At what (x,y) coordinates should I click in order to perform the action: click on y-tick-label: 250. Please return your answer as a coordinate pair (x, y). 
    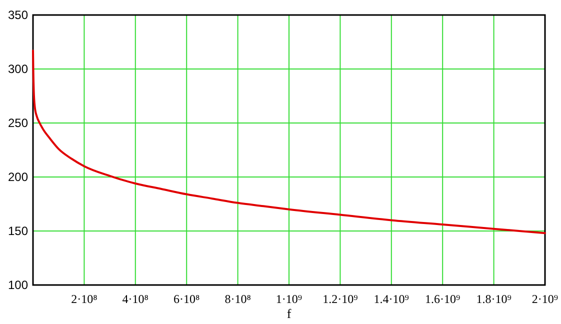
    Looking at the image, I should click on (18, 123).